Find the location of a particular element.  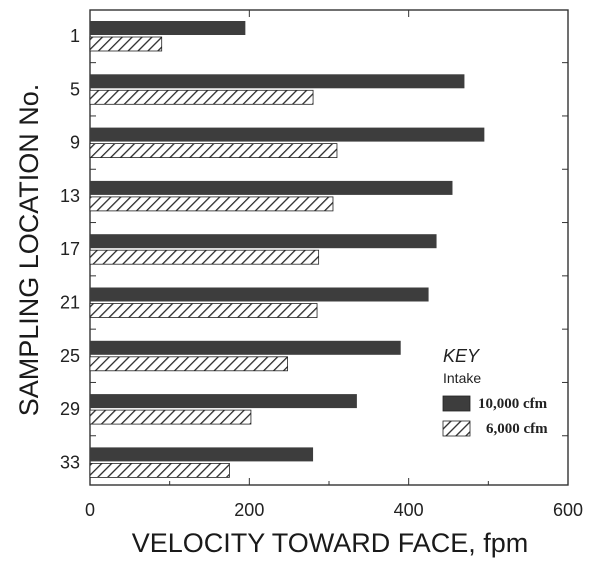

legend-label-solid: 10,000 cfm is located at coordinates (513, 404).